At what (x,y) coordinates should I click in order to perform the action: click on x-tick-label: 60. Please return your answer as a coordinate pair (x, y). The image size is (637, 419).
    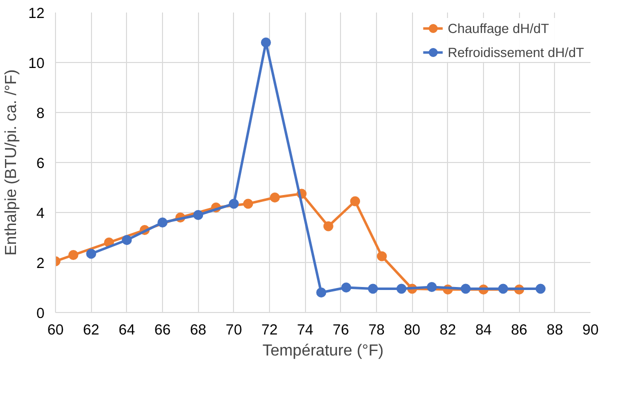
    Looking at the image, I should click on (55, 330).